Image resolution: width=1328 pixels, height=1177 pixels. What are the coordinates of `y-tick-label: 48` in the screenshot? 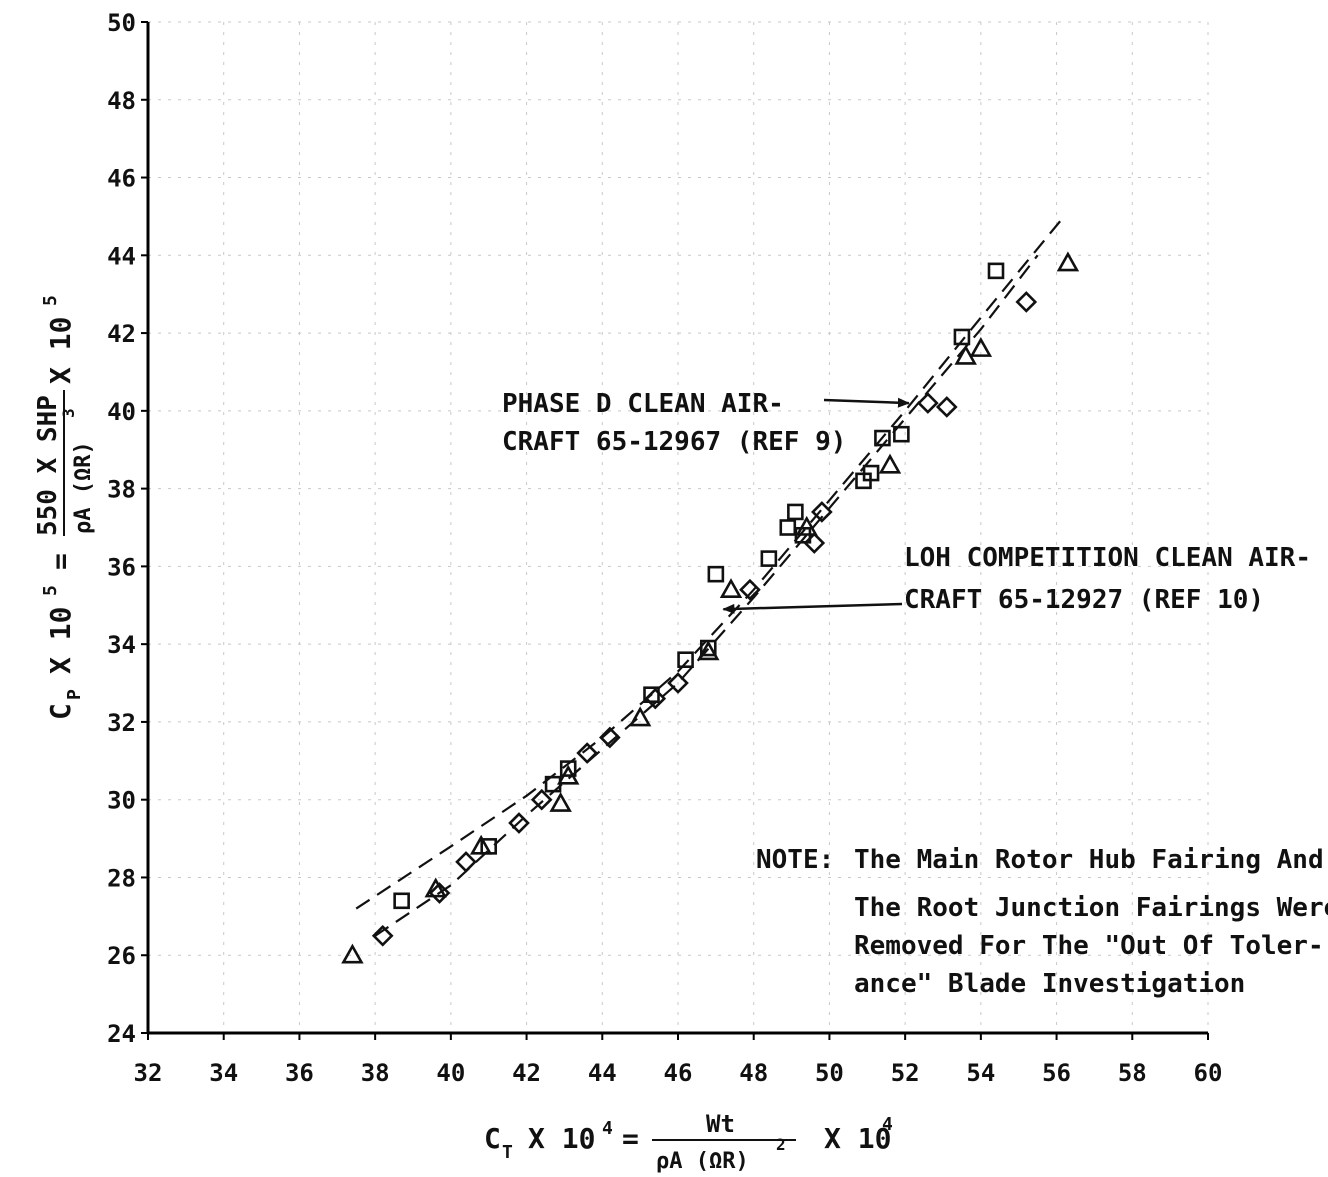 It's located at (121, 101).